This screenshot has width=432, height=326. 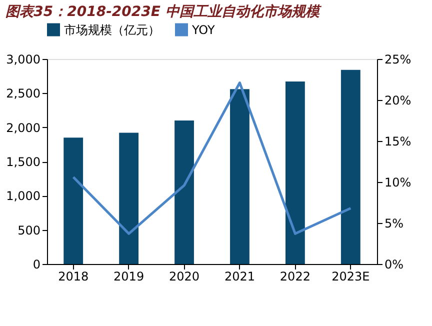 What do you see at coordinates (240, 277) in the screenshot?
I see `x-tick-label: 2021` at bounding box center [240, 277].